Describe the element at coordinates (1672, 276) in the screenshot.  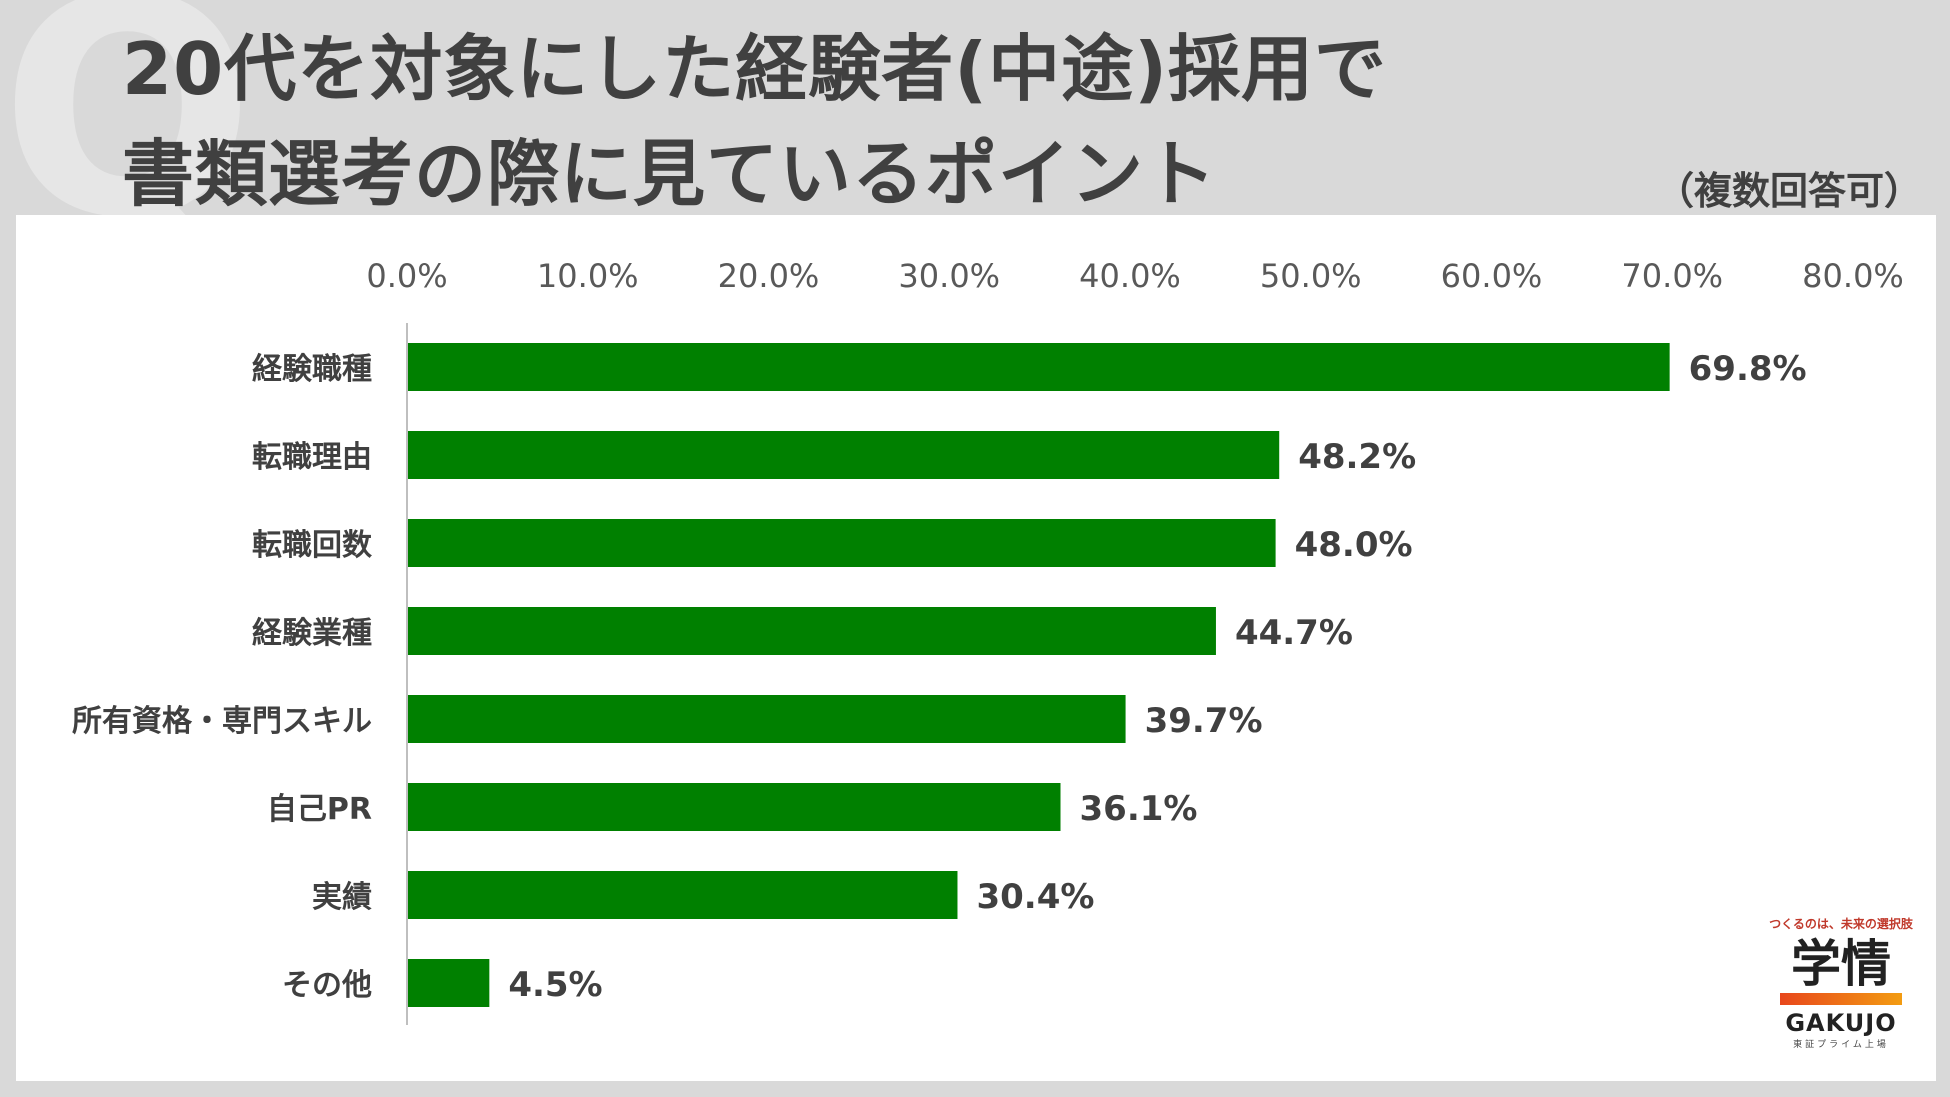
I see `x-tick-label: 70.0%` at that location.